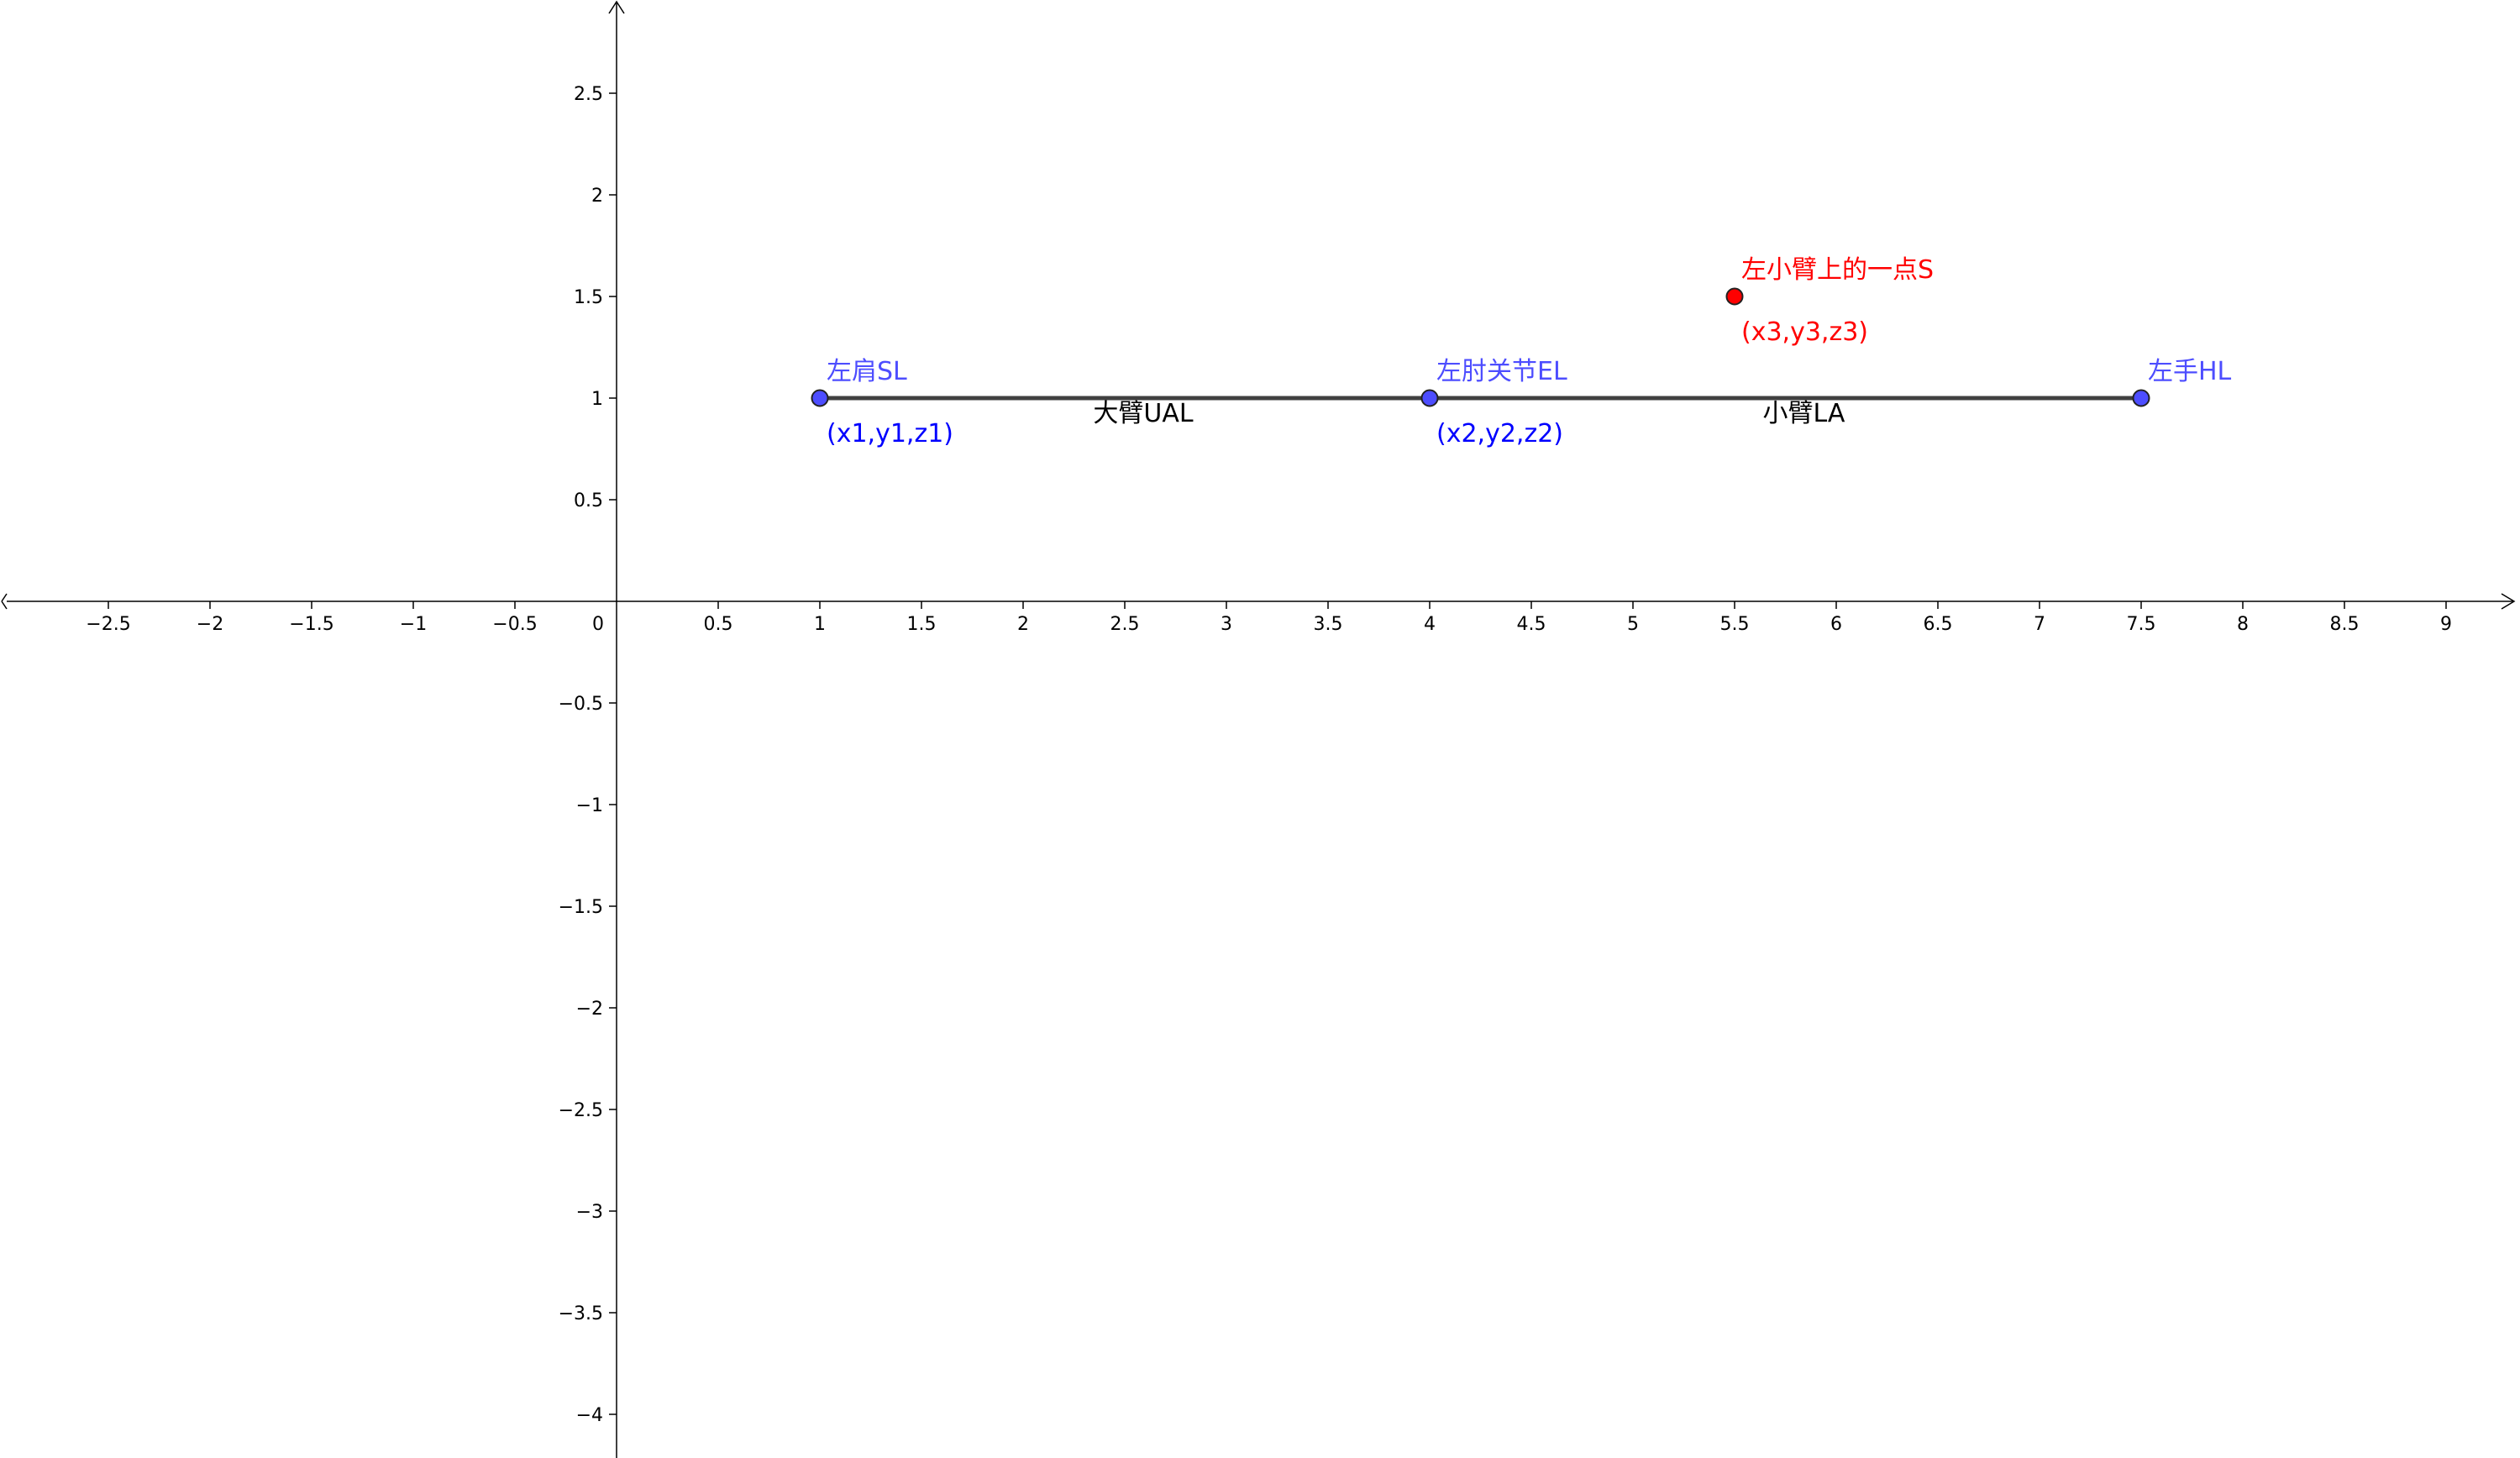  Describe the element at coordinates (1499, 433) in the screenshot. I see `elbow-coords-label: (x2,y2,z2)` at that location.